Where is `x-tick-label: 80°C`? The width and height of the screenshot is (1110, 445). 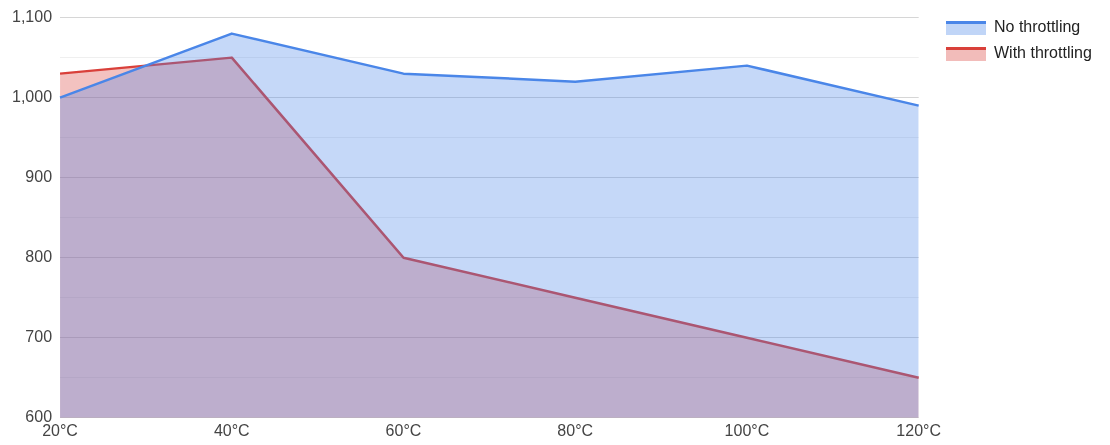 x-tick-label: 80°C is located at coordinates (575, 430).